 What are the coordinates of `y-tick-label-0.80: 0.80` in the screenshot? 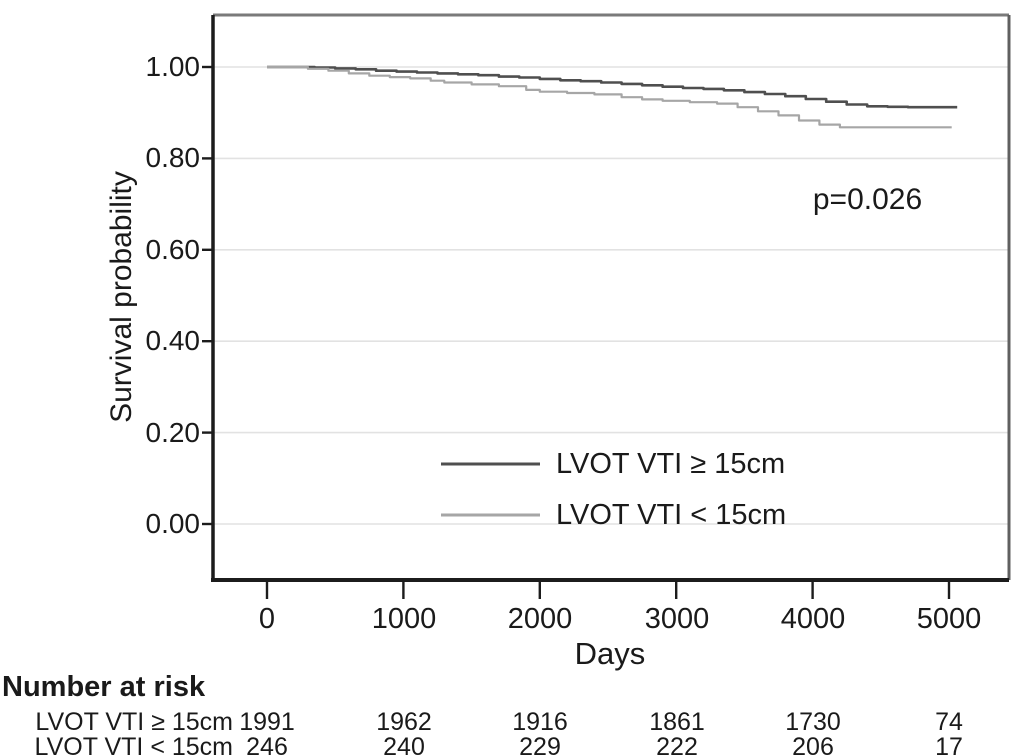 It's located at (173, 157).